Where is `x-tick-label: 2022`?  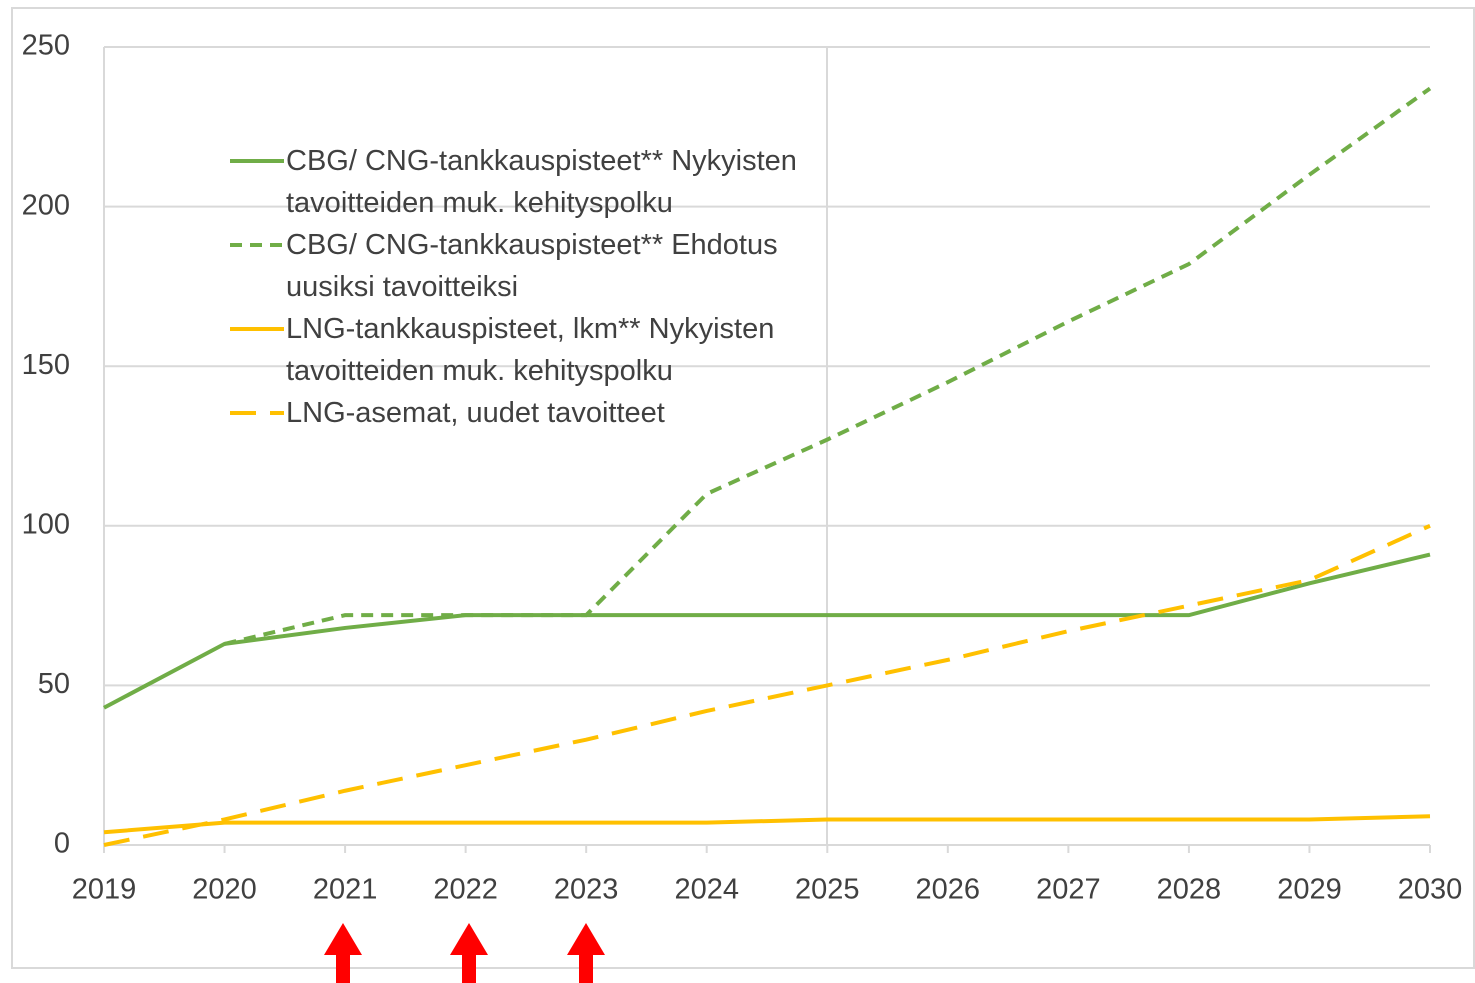 x-tick-label: 2022 is located at coordinates (465, 890).